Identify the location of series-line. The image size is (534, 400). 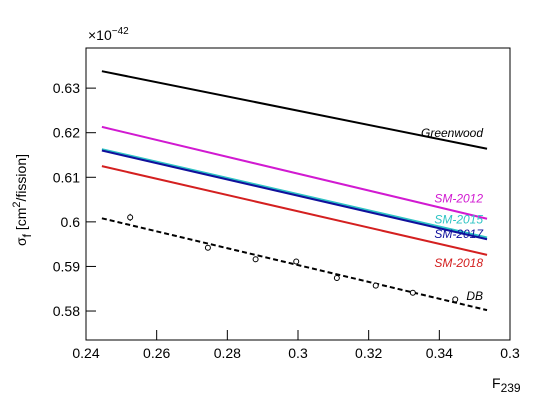
(294, 110).